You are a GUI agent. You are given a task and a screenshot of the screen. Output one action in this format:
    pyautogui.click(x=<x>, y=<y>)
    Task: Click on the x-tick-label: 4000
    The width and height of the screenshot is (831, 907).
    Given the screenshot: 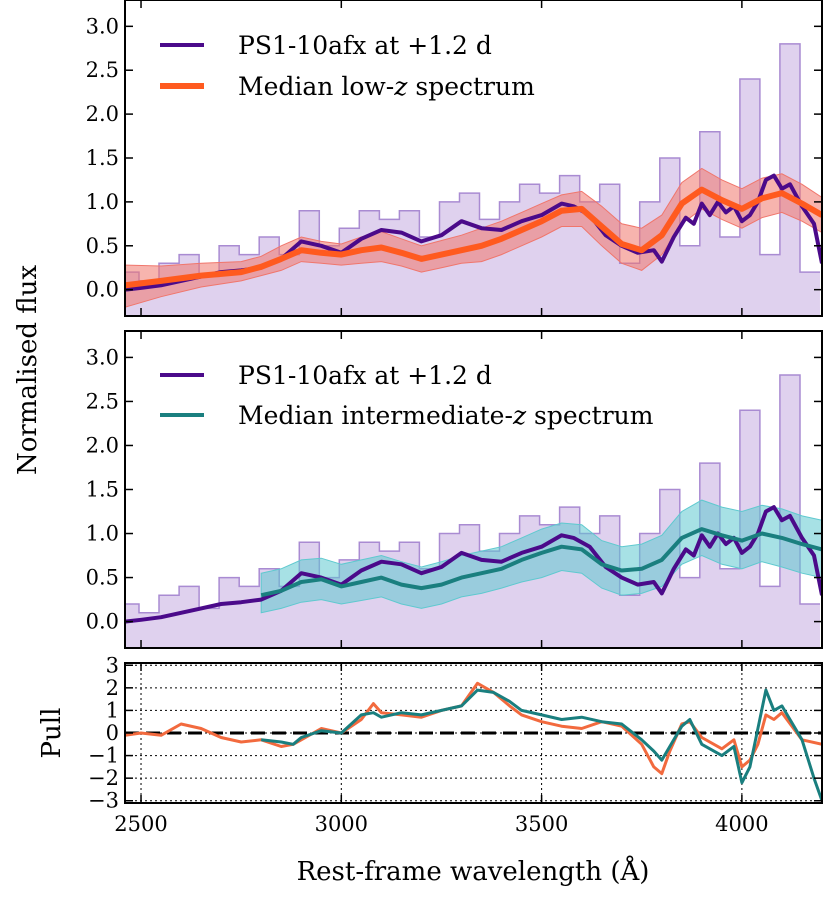 What is the action you would take?
    pyautogui.click(x=741, y=824)
    